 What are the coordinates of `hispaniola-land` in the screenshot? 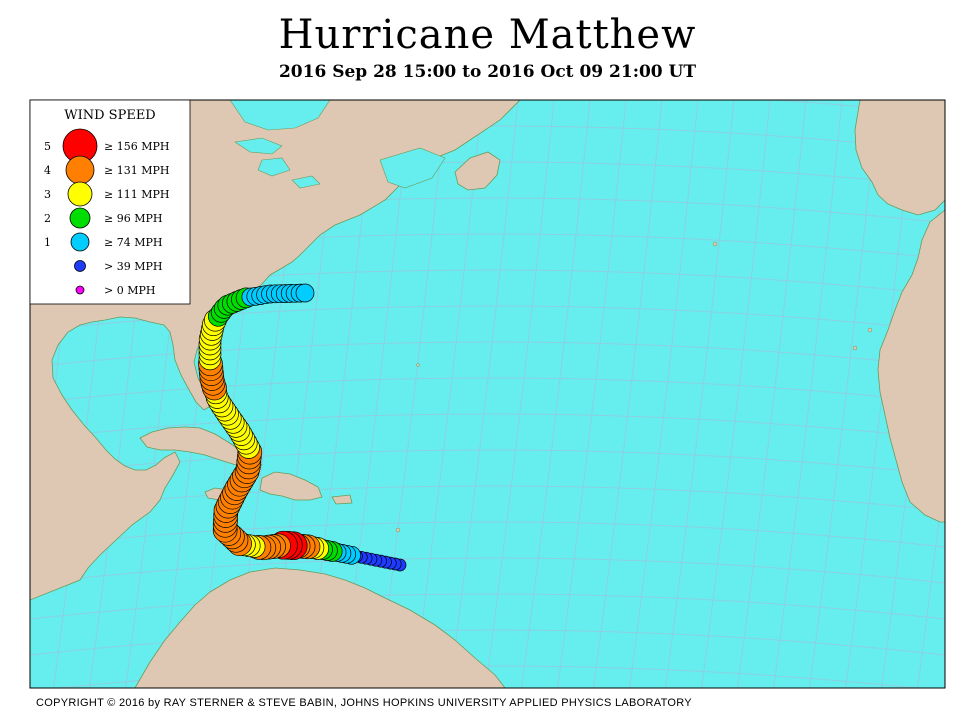 It's located at (291, 486).